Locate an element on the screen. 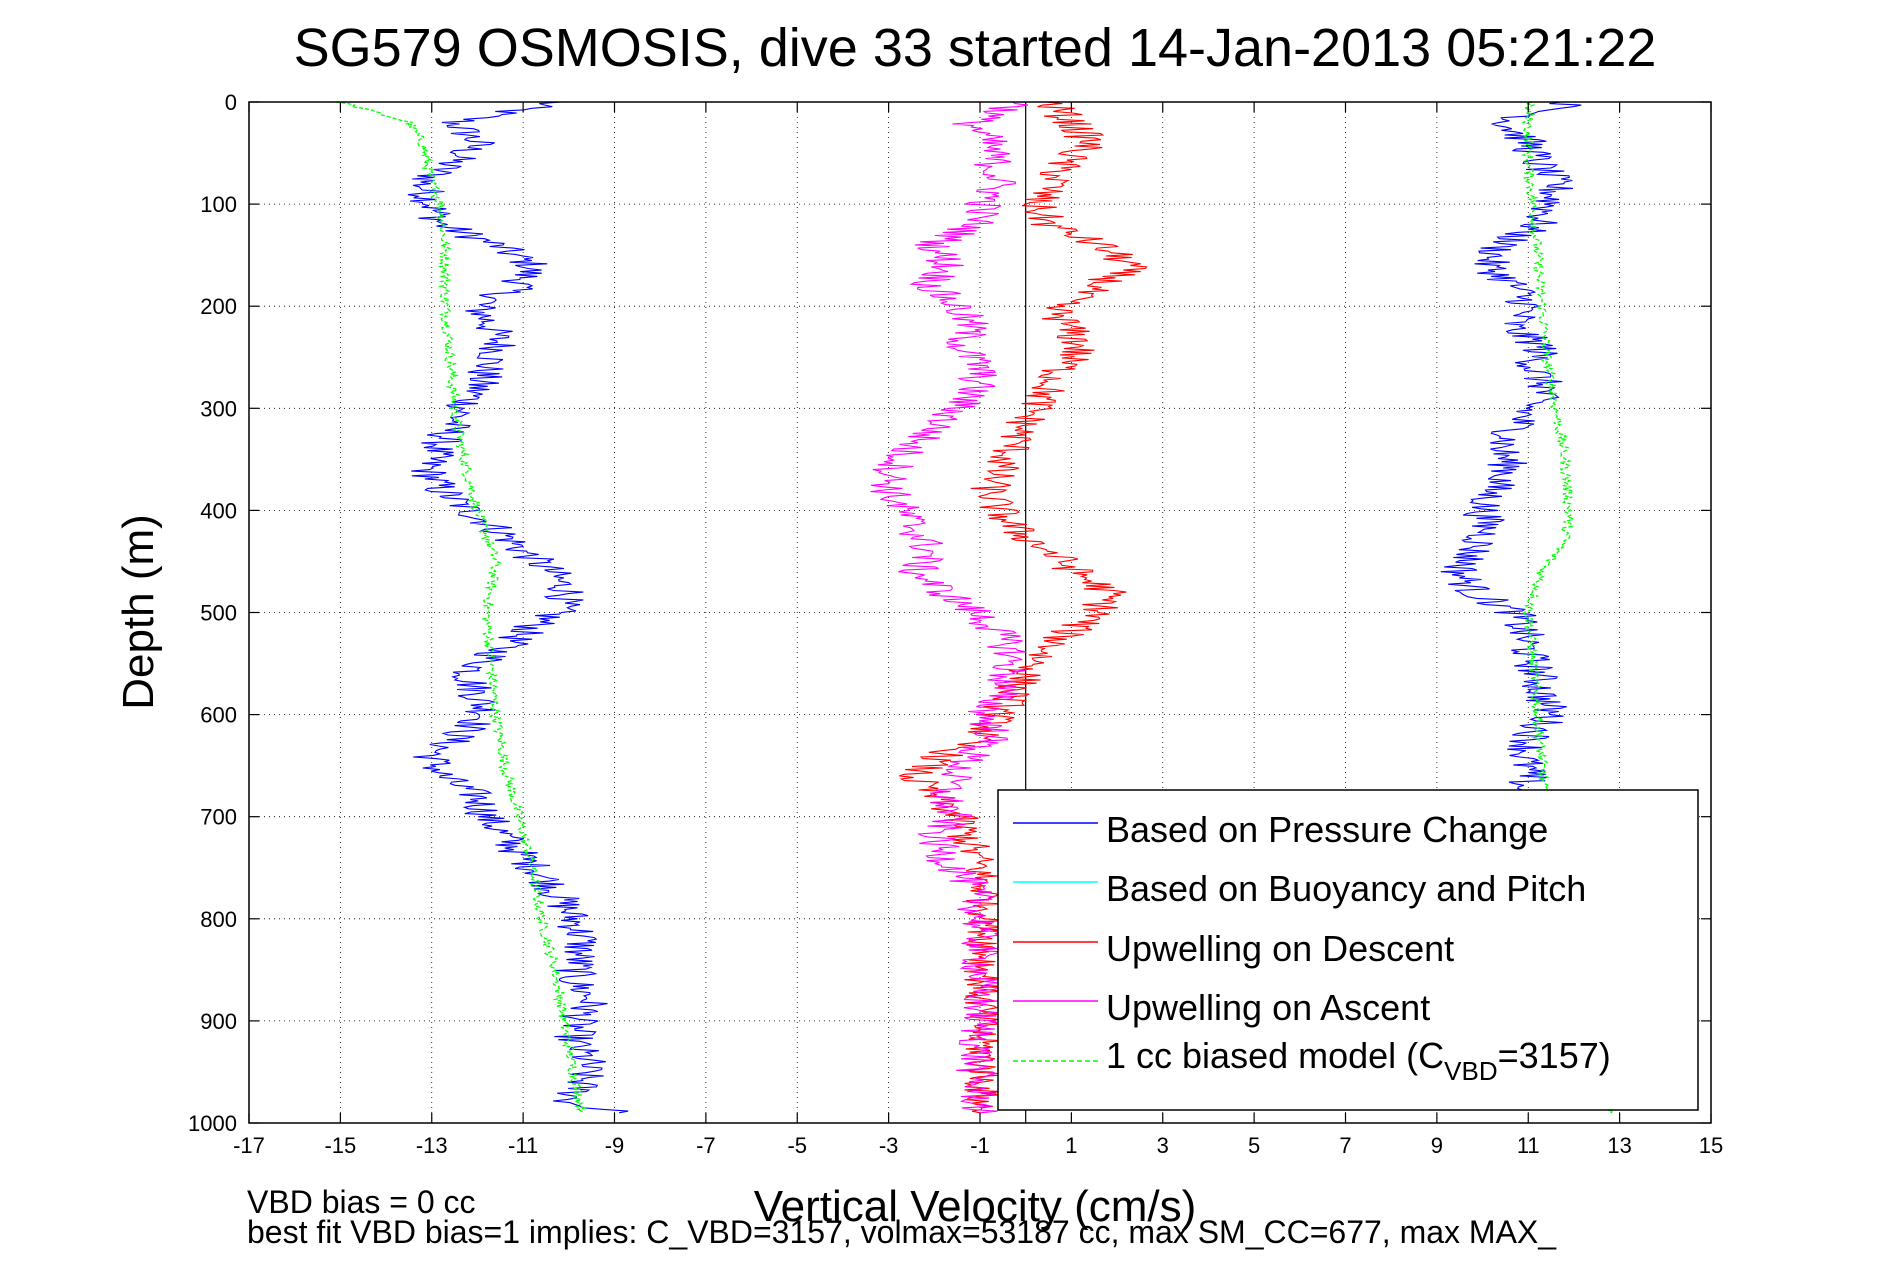 The height and width of the screenshot is (1262, 1891). x-tick-label: 5 is located at coordinates (1254, 1145).